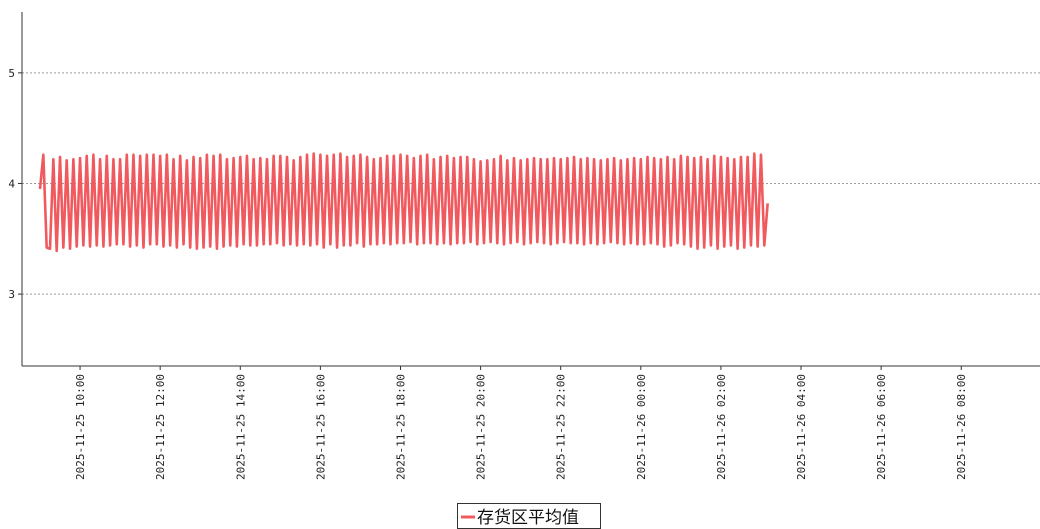 This screenshot has width=1040, height=529. What do you see at coordinates (160, 427) in the screenshot?
I see `x-tick-label-1: 2025-11-25 12:00` at bounding box center [160, 427].